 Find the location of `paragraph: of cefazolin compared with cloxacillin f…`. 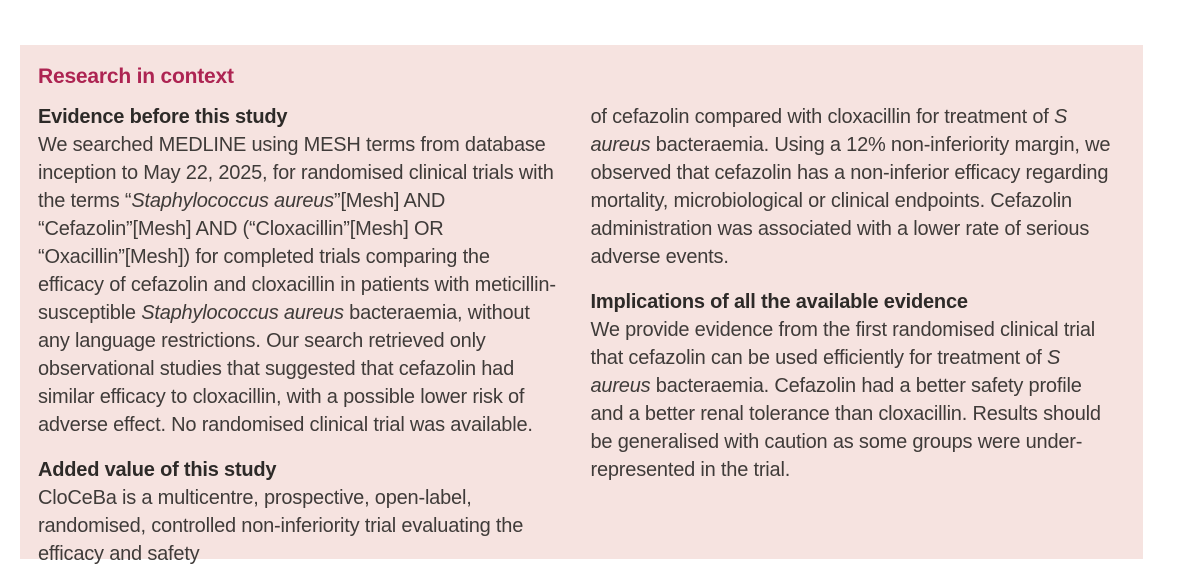

paragraph: of cefazolin compared with cloxacillin f… is located at coordinates (852, 187).